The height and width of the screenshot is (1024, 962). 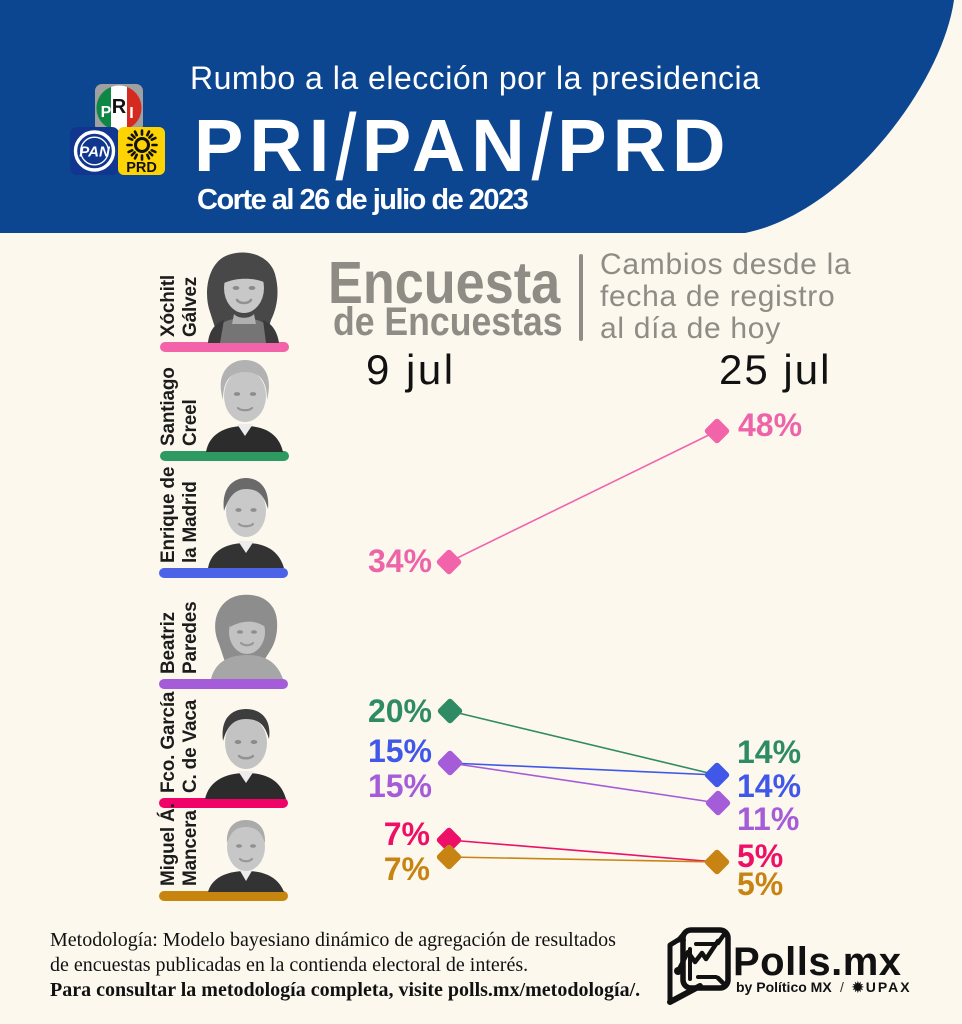 What do you see at coordinates (817, 962) in the screenshot?
I see `svg-text: Polls.mx` at bounding box center [817, 962].